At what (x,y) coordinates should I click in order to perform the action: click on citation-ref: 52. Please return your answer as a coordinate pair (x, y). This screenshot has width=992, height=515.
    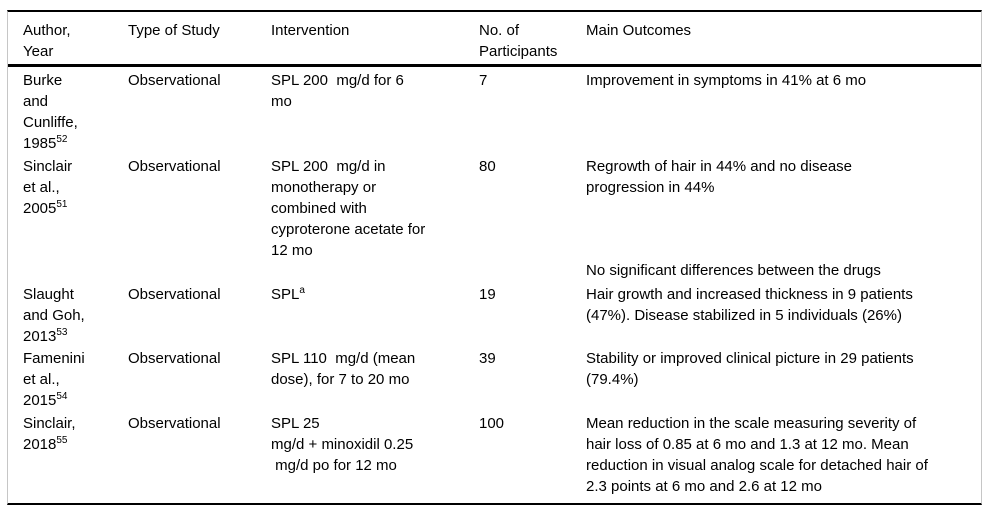
    Looking at the image, I should click on (62, 139).